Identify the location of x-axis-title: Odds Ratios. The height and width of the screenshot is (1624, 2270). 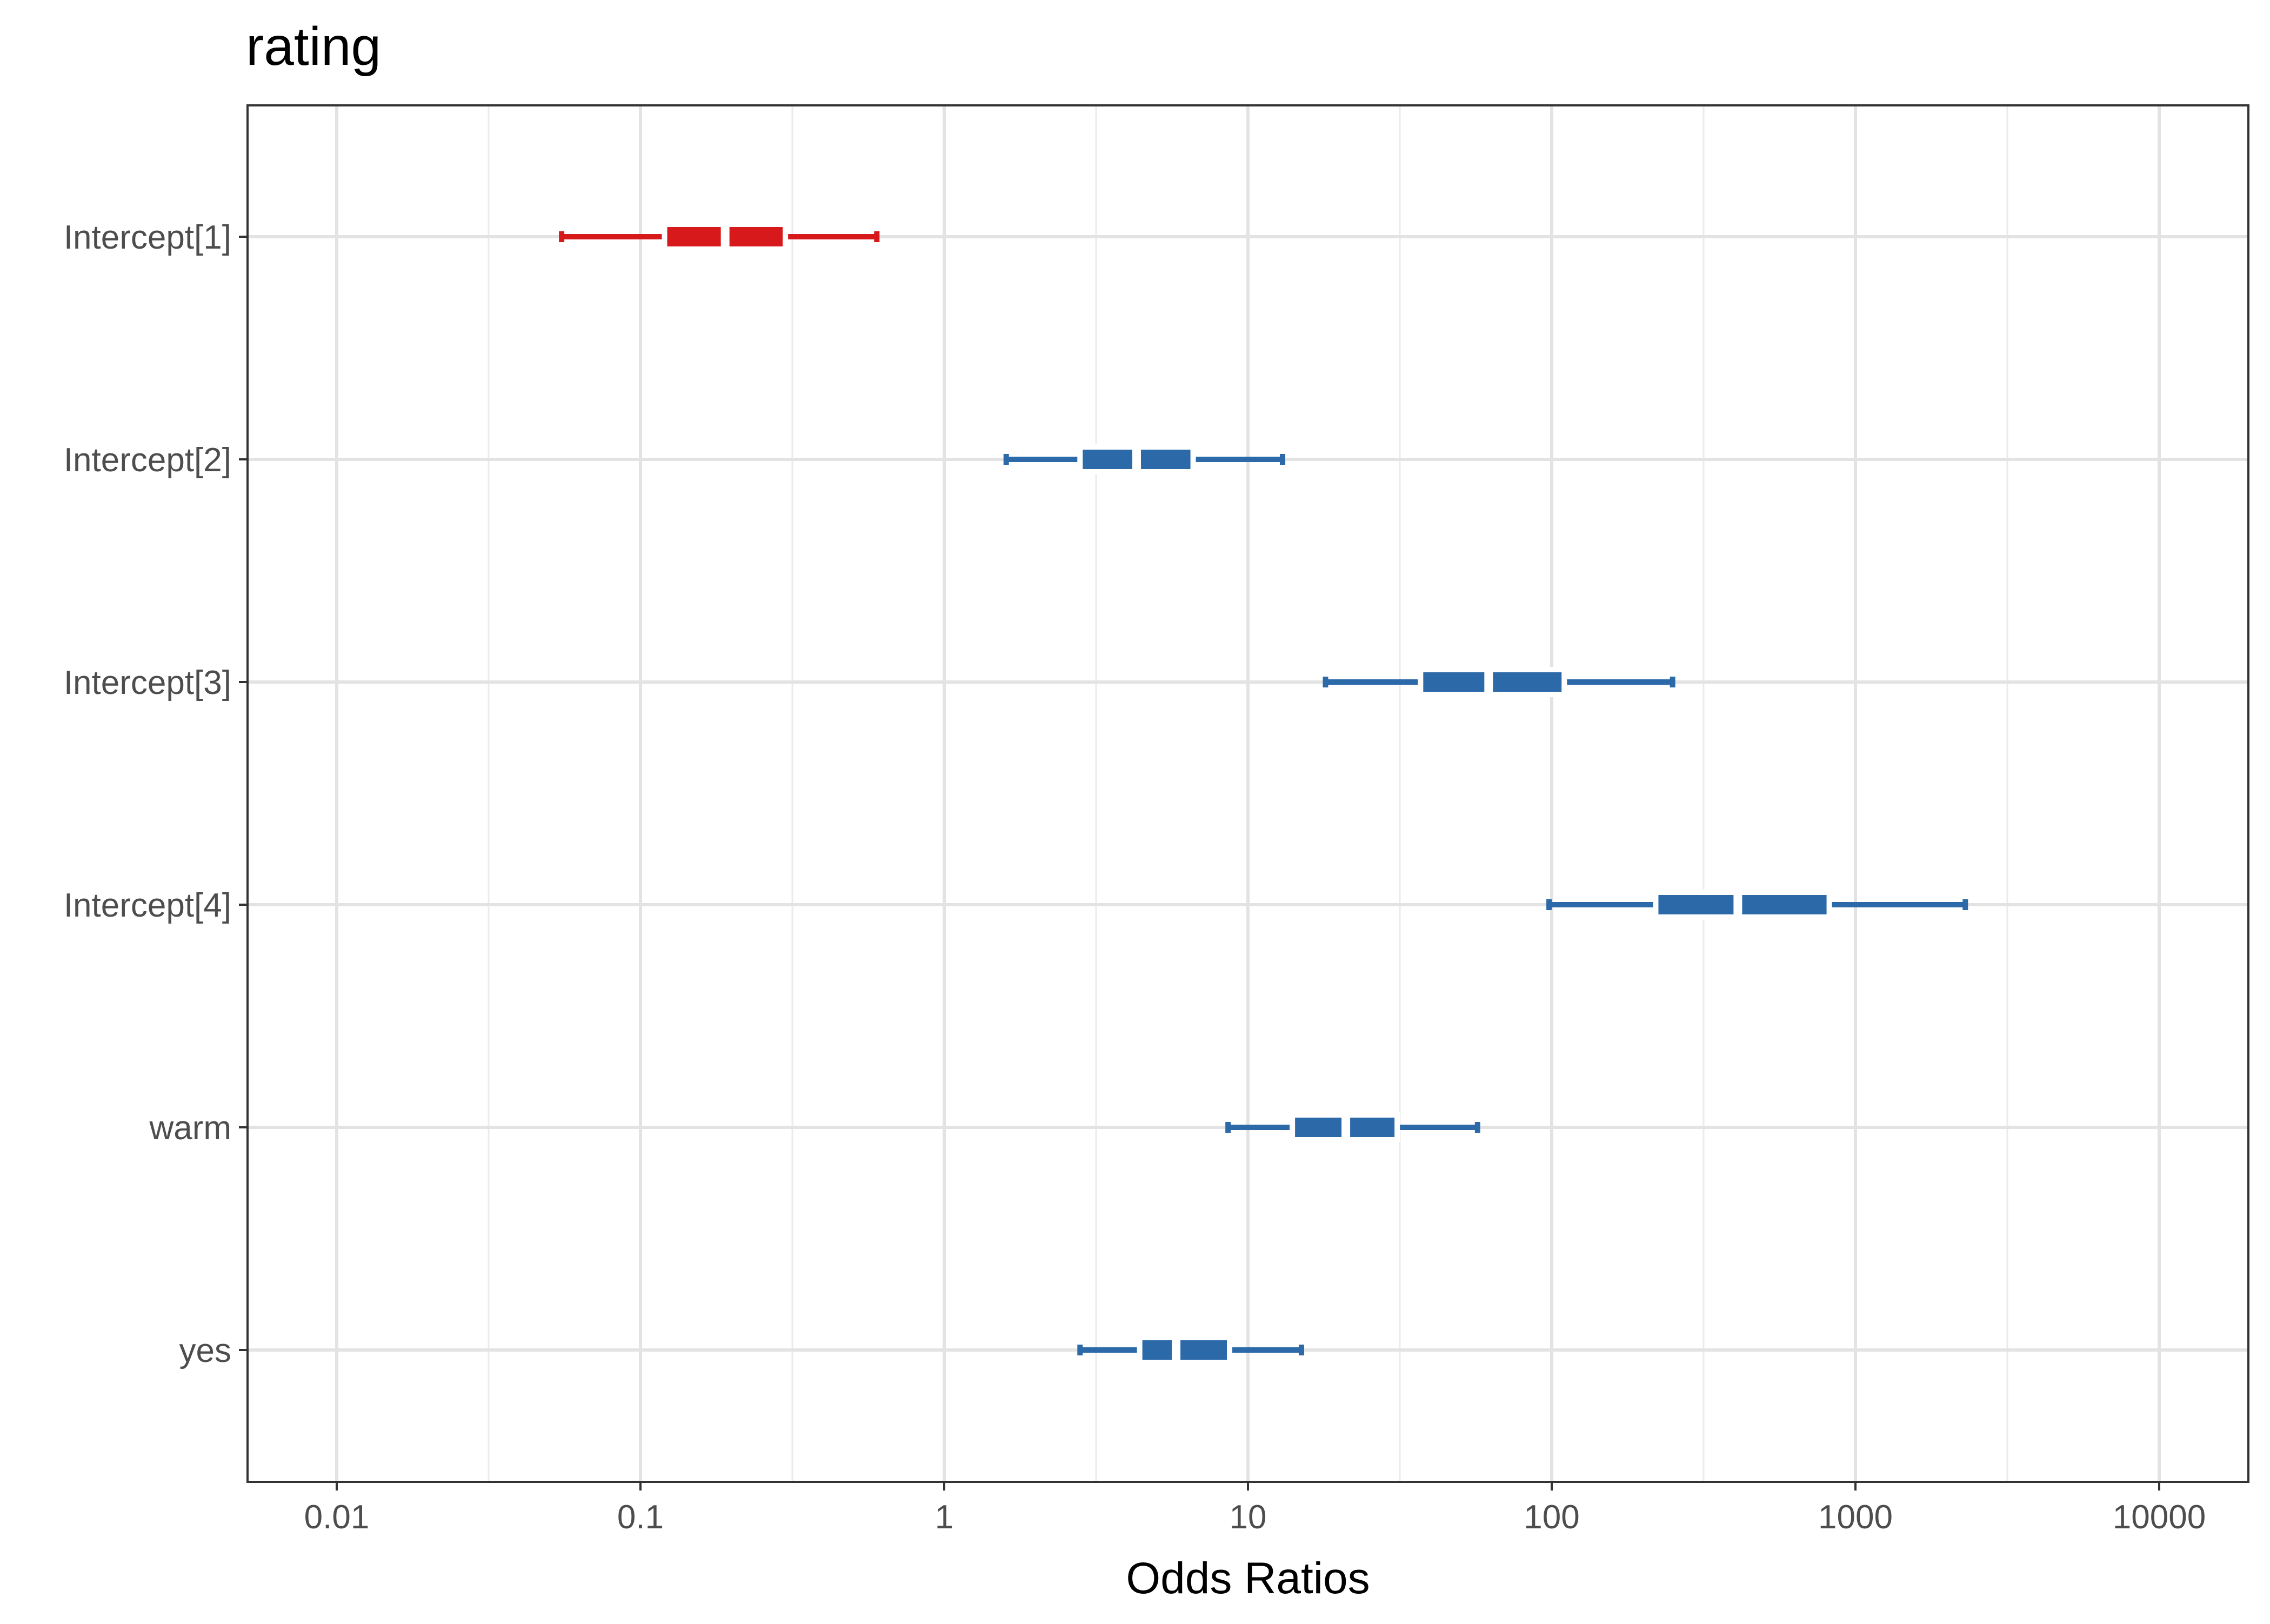
(1248, 1578).